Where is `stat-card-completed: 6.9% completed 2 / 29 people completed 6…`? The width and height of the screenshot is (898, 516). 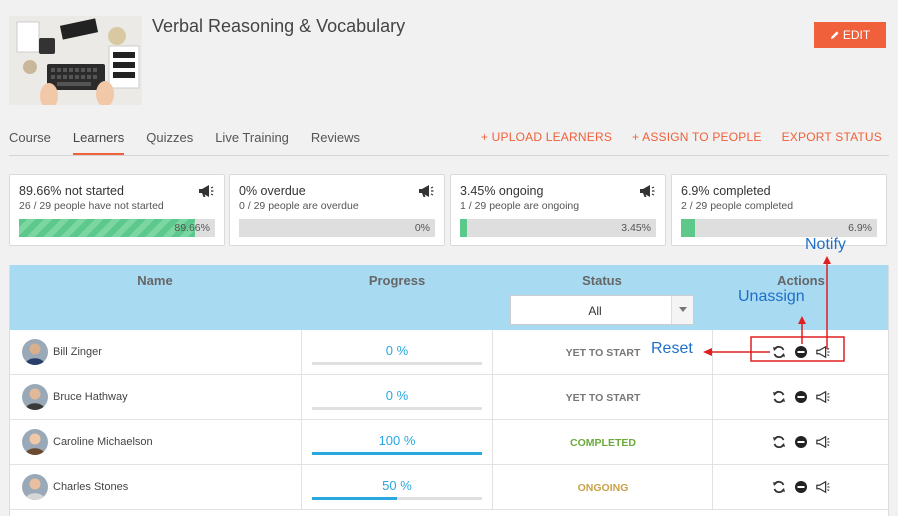 stat-card-completed: 6.9% completed 2 / 29 people completed 6… is located at coordinates (779, 210).